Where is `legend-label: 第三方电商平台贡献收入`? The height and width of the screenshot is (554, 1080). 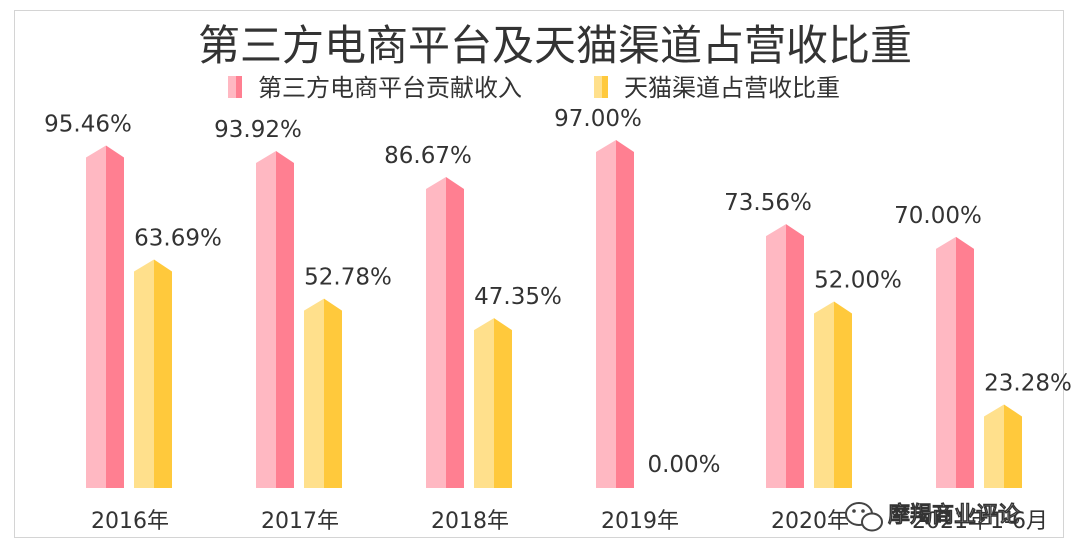
legend-label: 第三方电商平台贡献收入 is located at coordinates (390, 88).